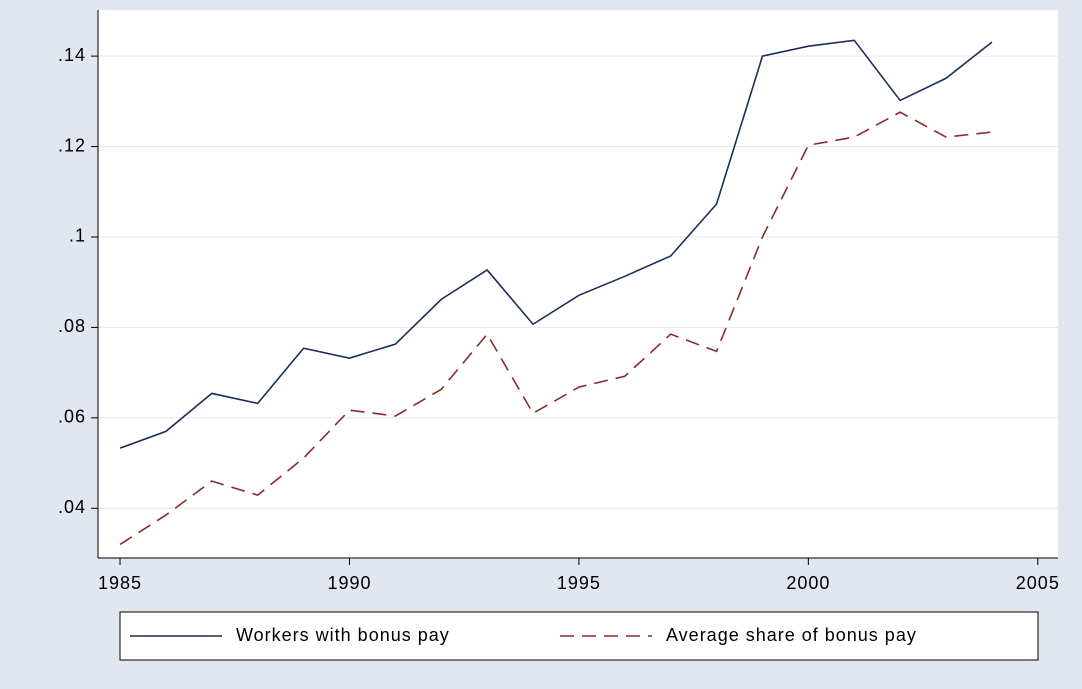 This screenshot has height=689, width=1082. Describe the element at coordinates (72, 417) in the screenshot. I see `y-tick-label: .06` at that location.